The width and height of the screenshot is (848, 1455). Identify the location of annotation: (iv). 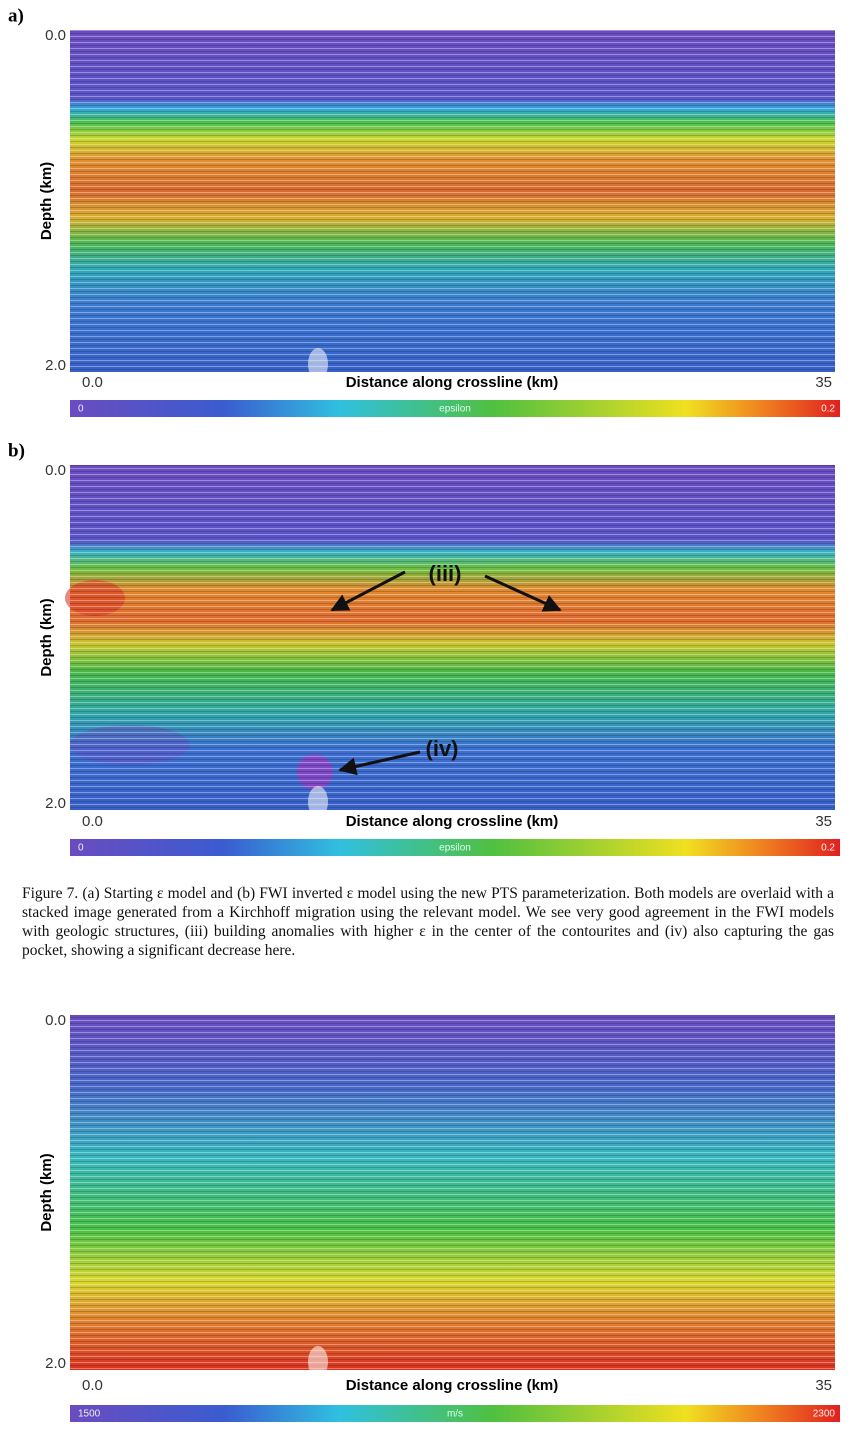
(442, 748).